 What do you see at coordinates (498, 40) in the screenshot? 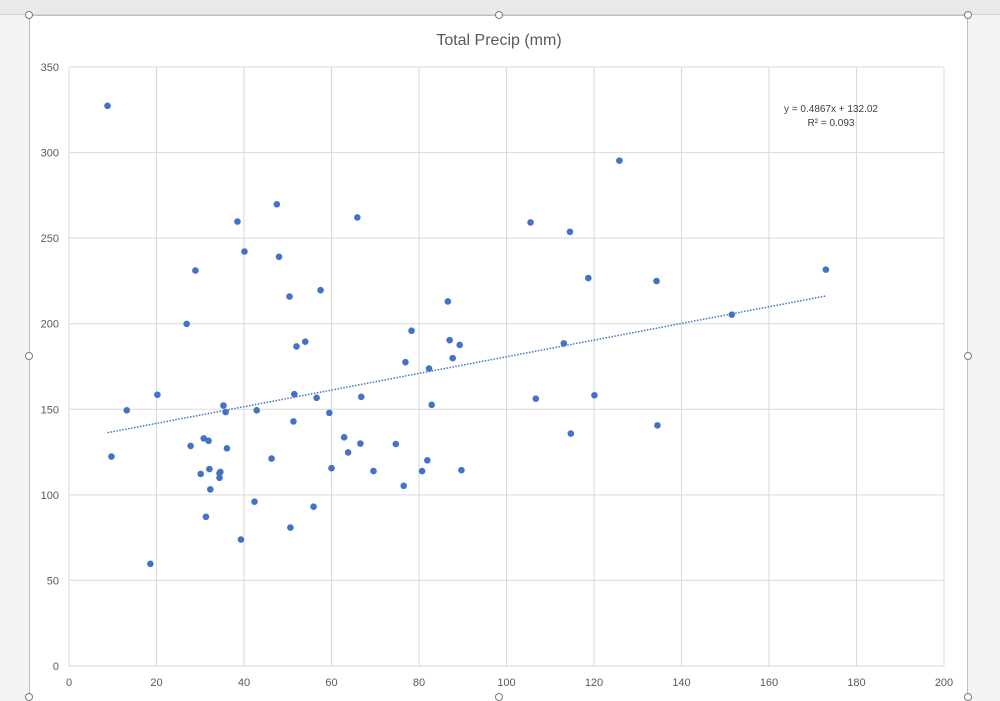
I see `chart-title: Total Precip (mm)` at bounding box center [498, 40].